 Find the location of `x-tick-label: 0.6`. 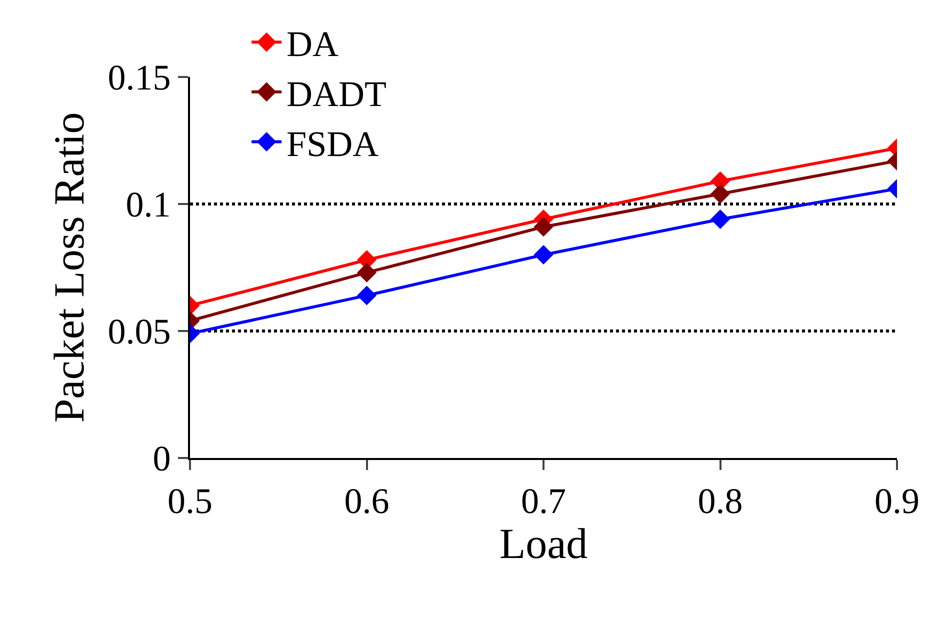

x-tick-label: 0.6 is located at coordinates (367, 501).